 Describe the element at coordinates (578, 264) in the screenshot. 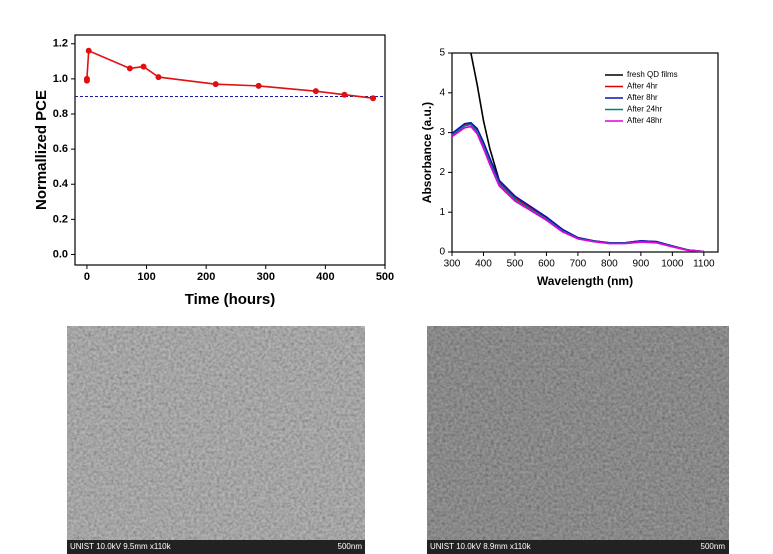

I see `x-tick-label: 700` at that location.